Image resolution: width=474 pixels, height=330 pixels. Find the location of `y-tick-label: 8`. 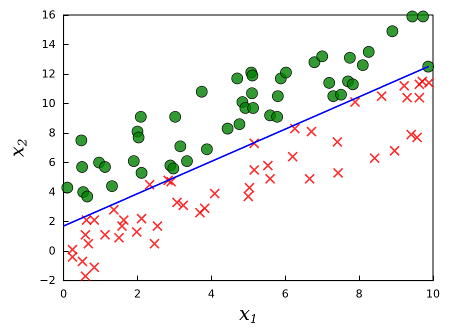

y-tick-label: 8 is located at coordinates (52, 133).